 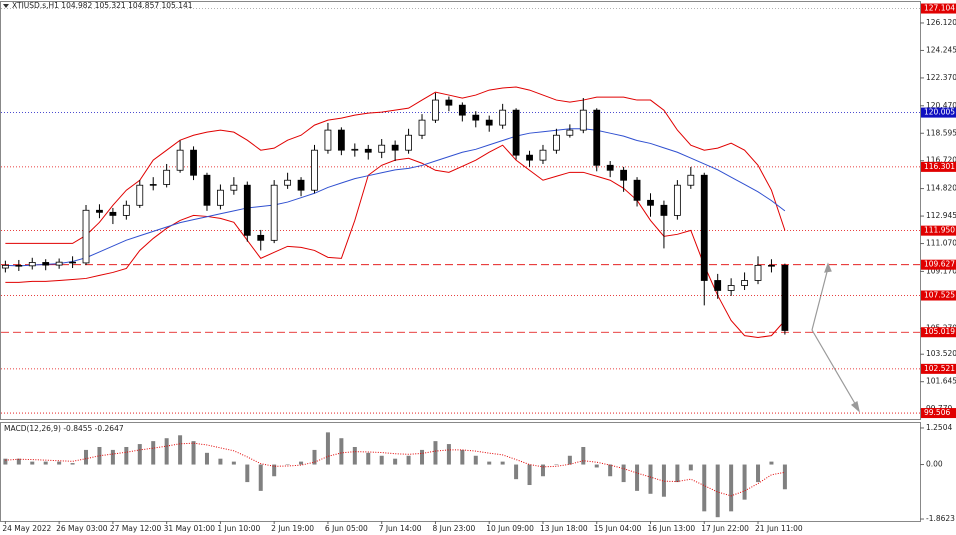 What do you see at coordinates (941, 160) in the screenshot?
I see `y-tick-label: 116.720` at bounding box center [941, 160].